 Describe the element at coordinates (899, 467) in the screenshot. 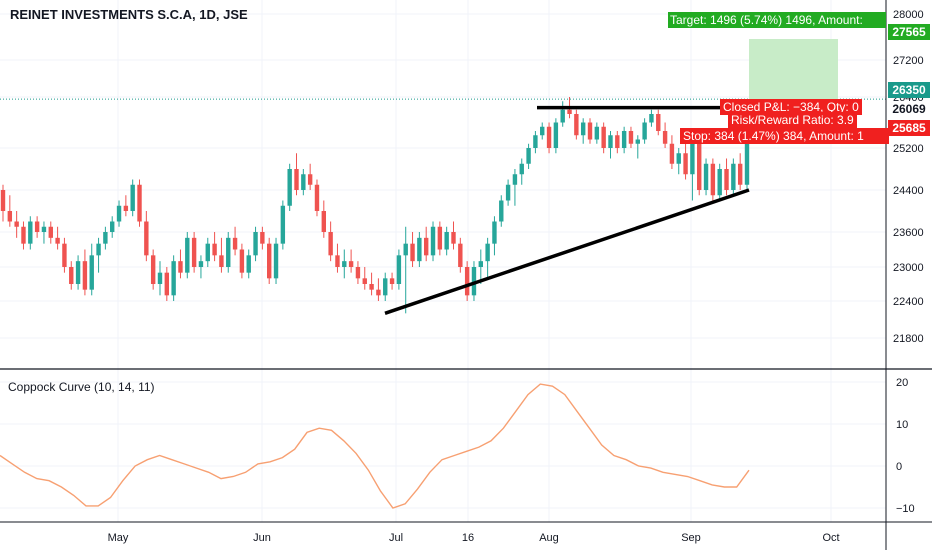

I see `indicator-tick-label: 0` at that location.